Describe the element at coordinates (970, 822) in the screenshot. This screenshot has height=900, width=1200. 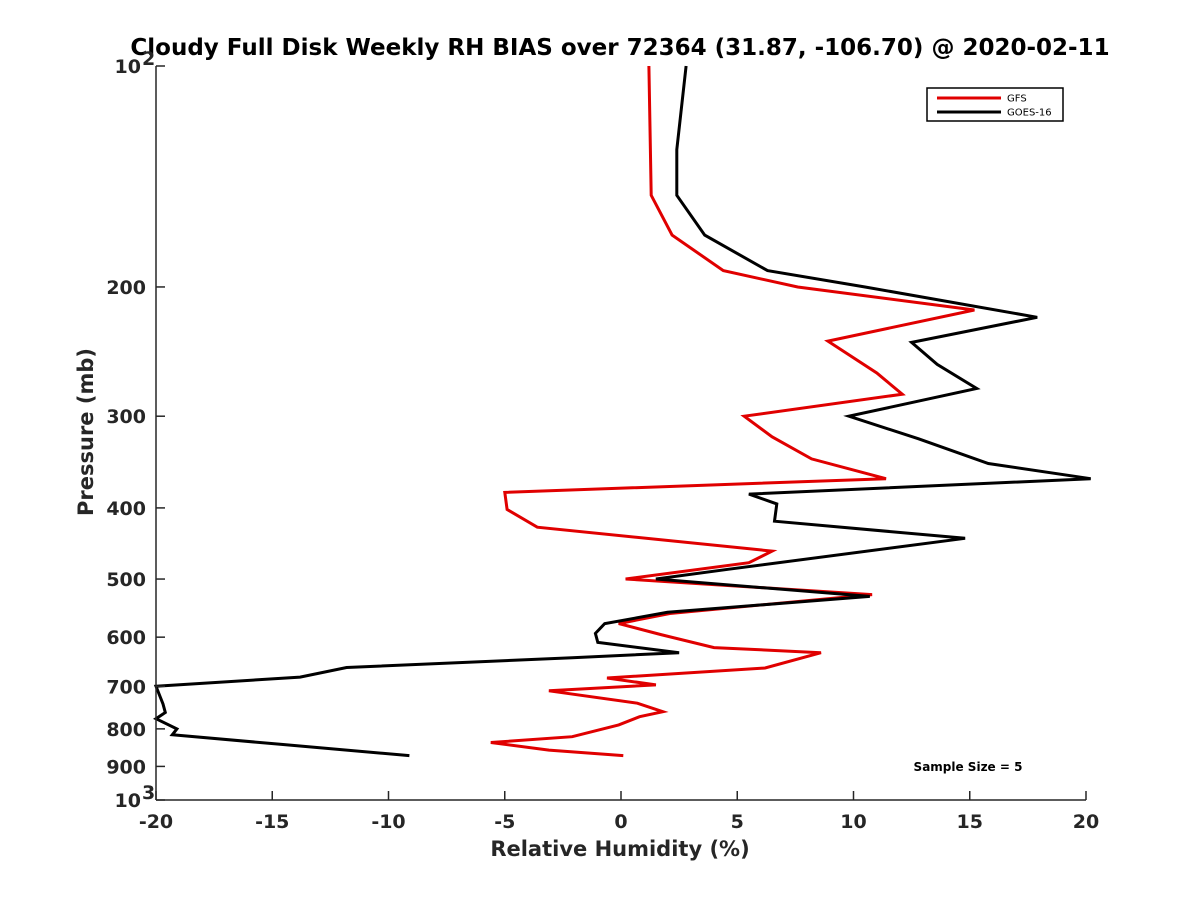
I see `x-tick-label: 15` at that location.